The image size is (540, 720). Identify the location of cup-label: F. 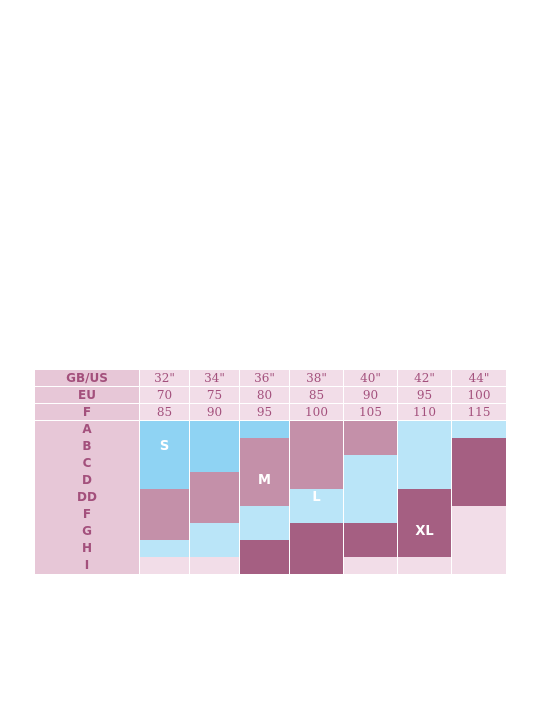
(87, 514).